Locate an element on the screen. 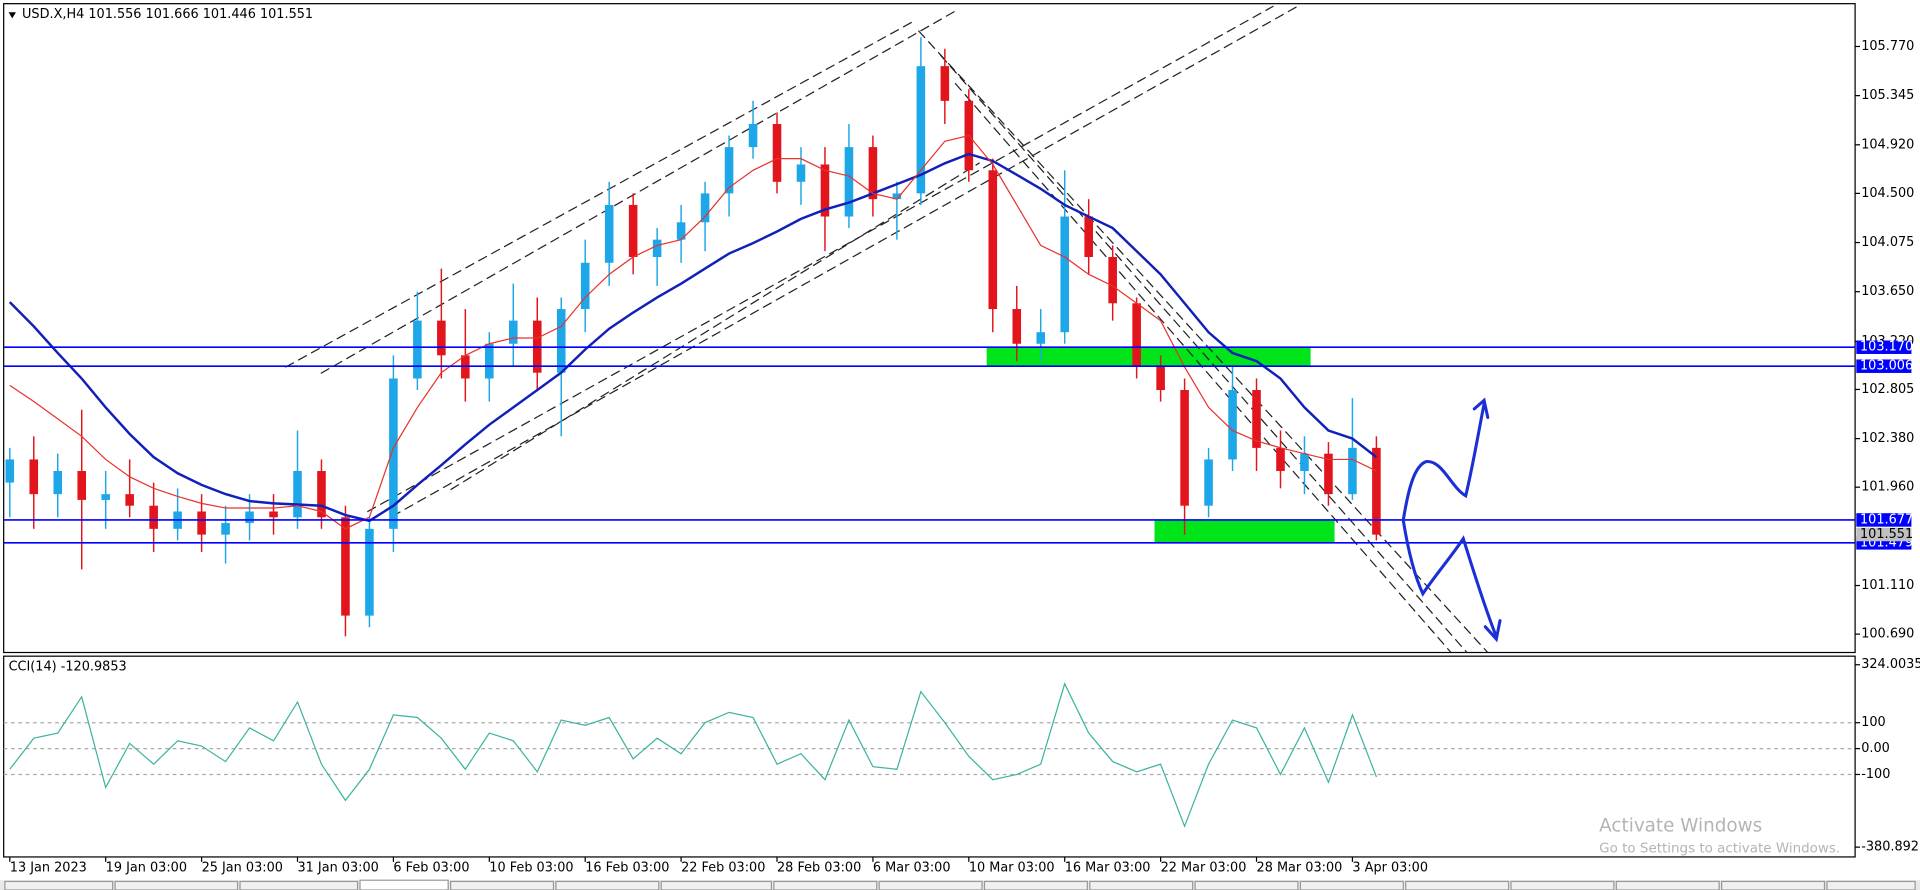  indicator-line is located at coordinates (693, 755).